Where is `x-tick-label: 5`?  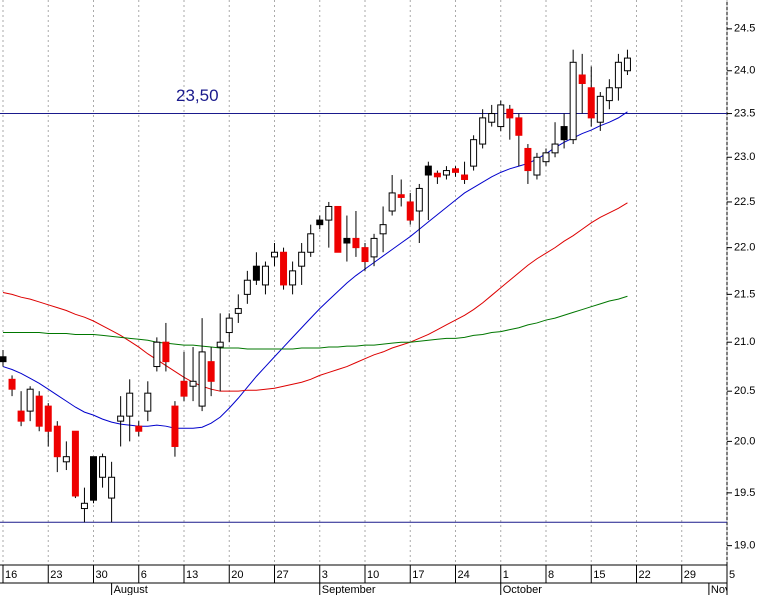
x-tick-label: 5 is located at coordinates (732, 575).